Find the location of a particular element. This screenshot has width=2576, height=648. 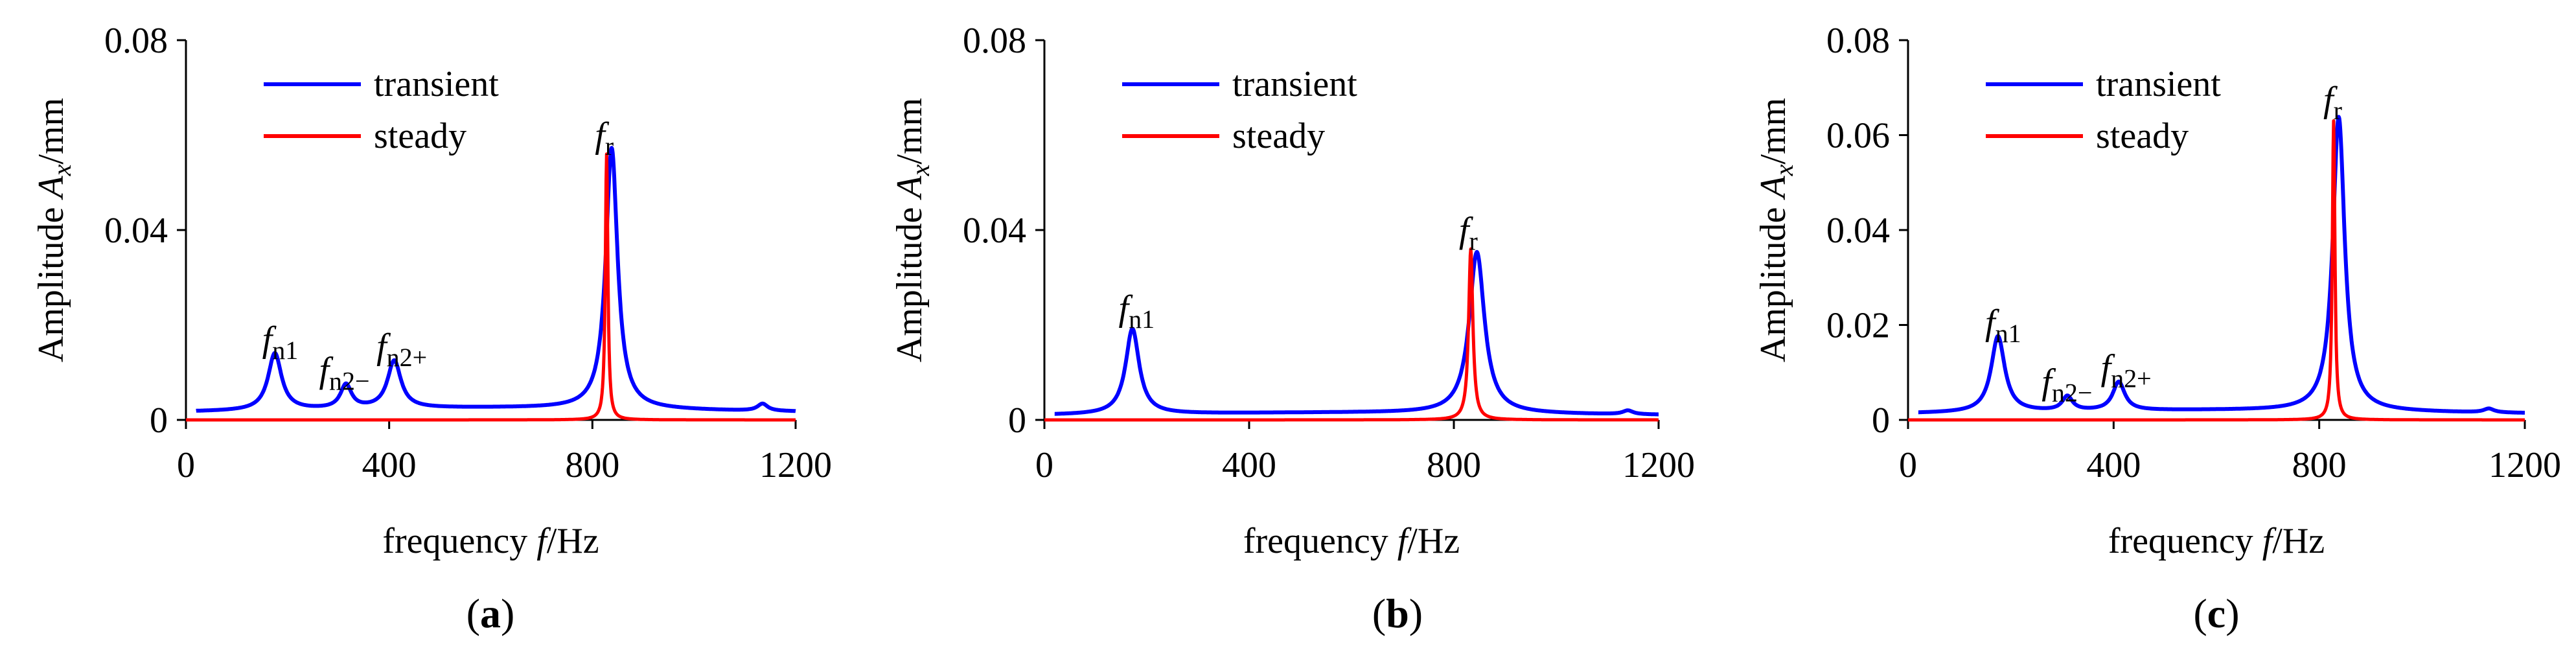

panel-caption: (b) is located at coordinates (1398, 613).